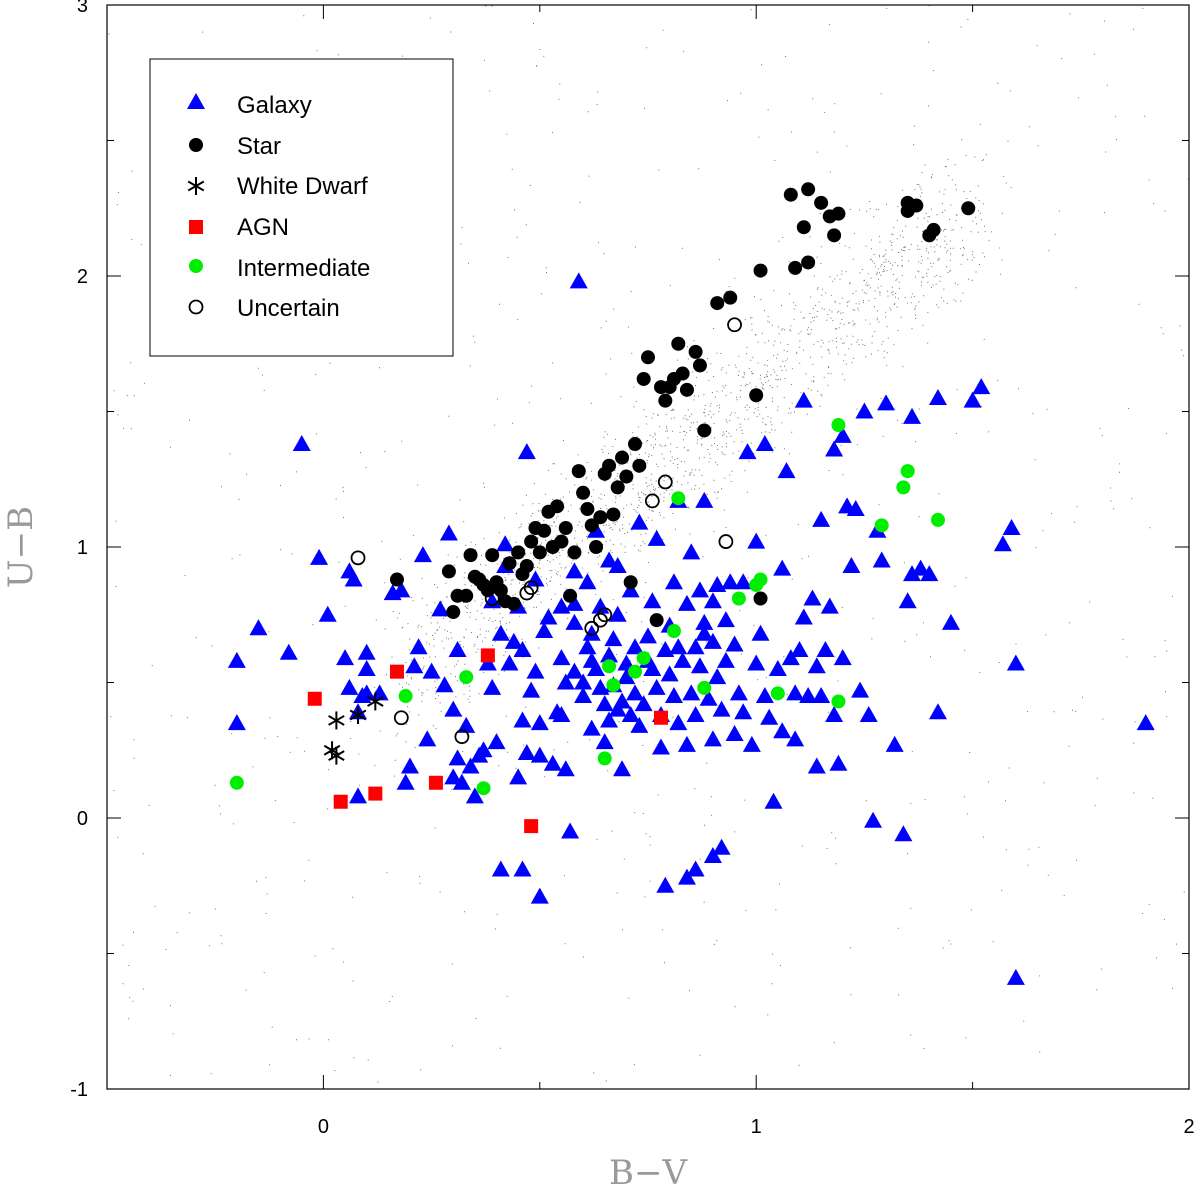 The height and width of the screenshot is (1190, 1200). What do you see at coordinates (375, 701) in the screenshot?
I see `point-white-dwarf` at bounding box center [375, 701].